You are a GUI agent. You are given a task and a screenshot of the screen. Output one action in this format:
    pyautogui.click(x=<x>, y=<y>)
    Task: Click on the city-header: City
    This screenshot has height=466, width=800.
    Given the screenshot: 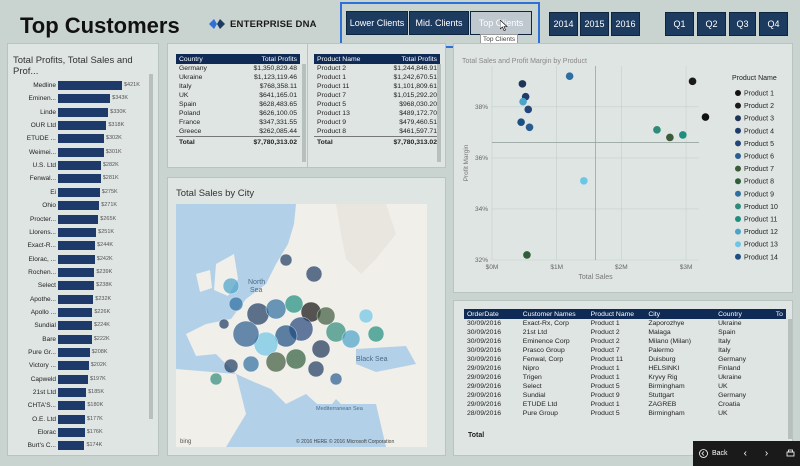 What is the action you would take?
    pyautogui.click(x=680, y=314)
    